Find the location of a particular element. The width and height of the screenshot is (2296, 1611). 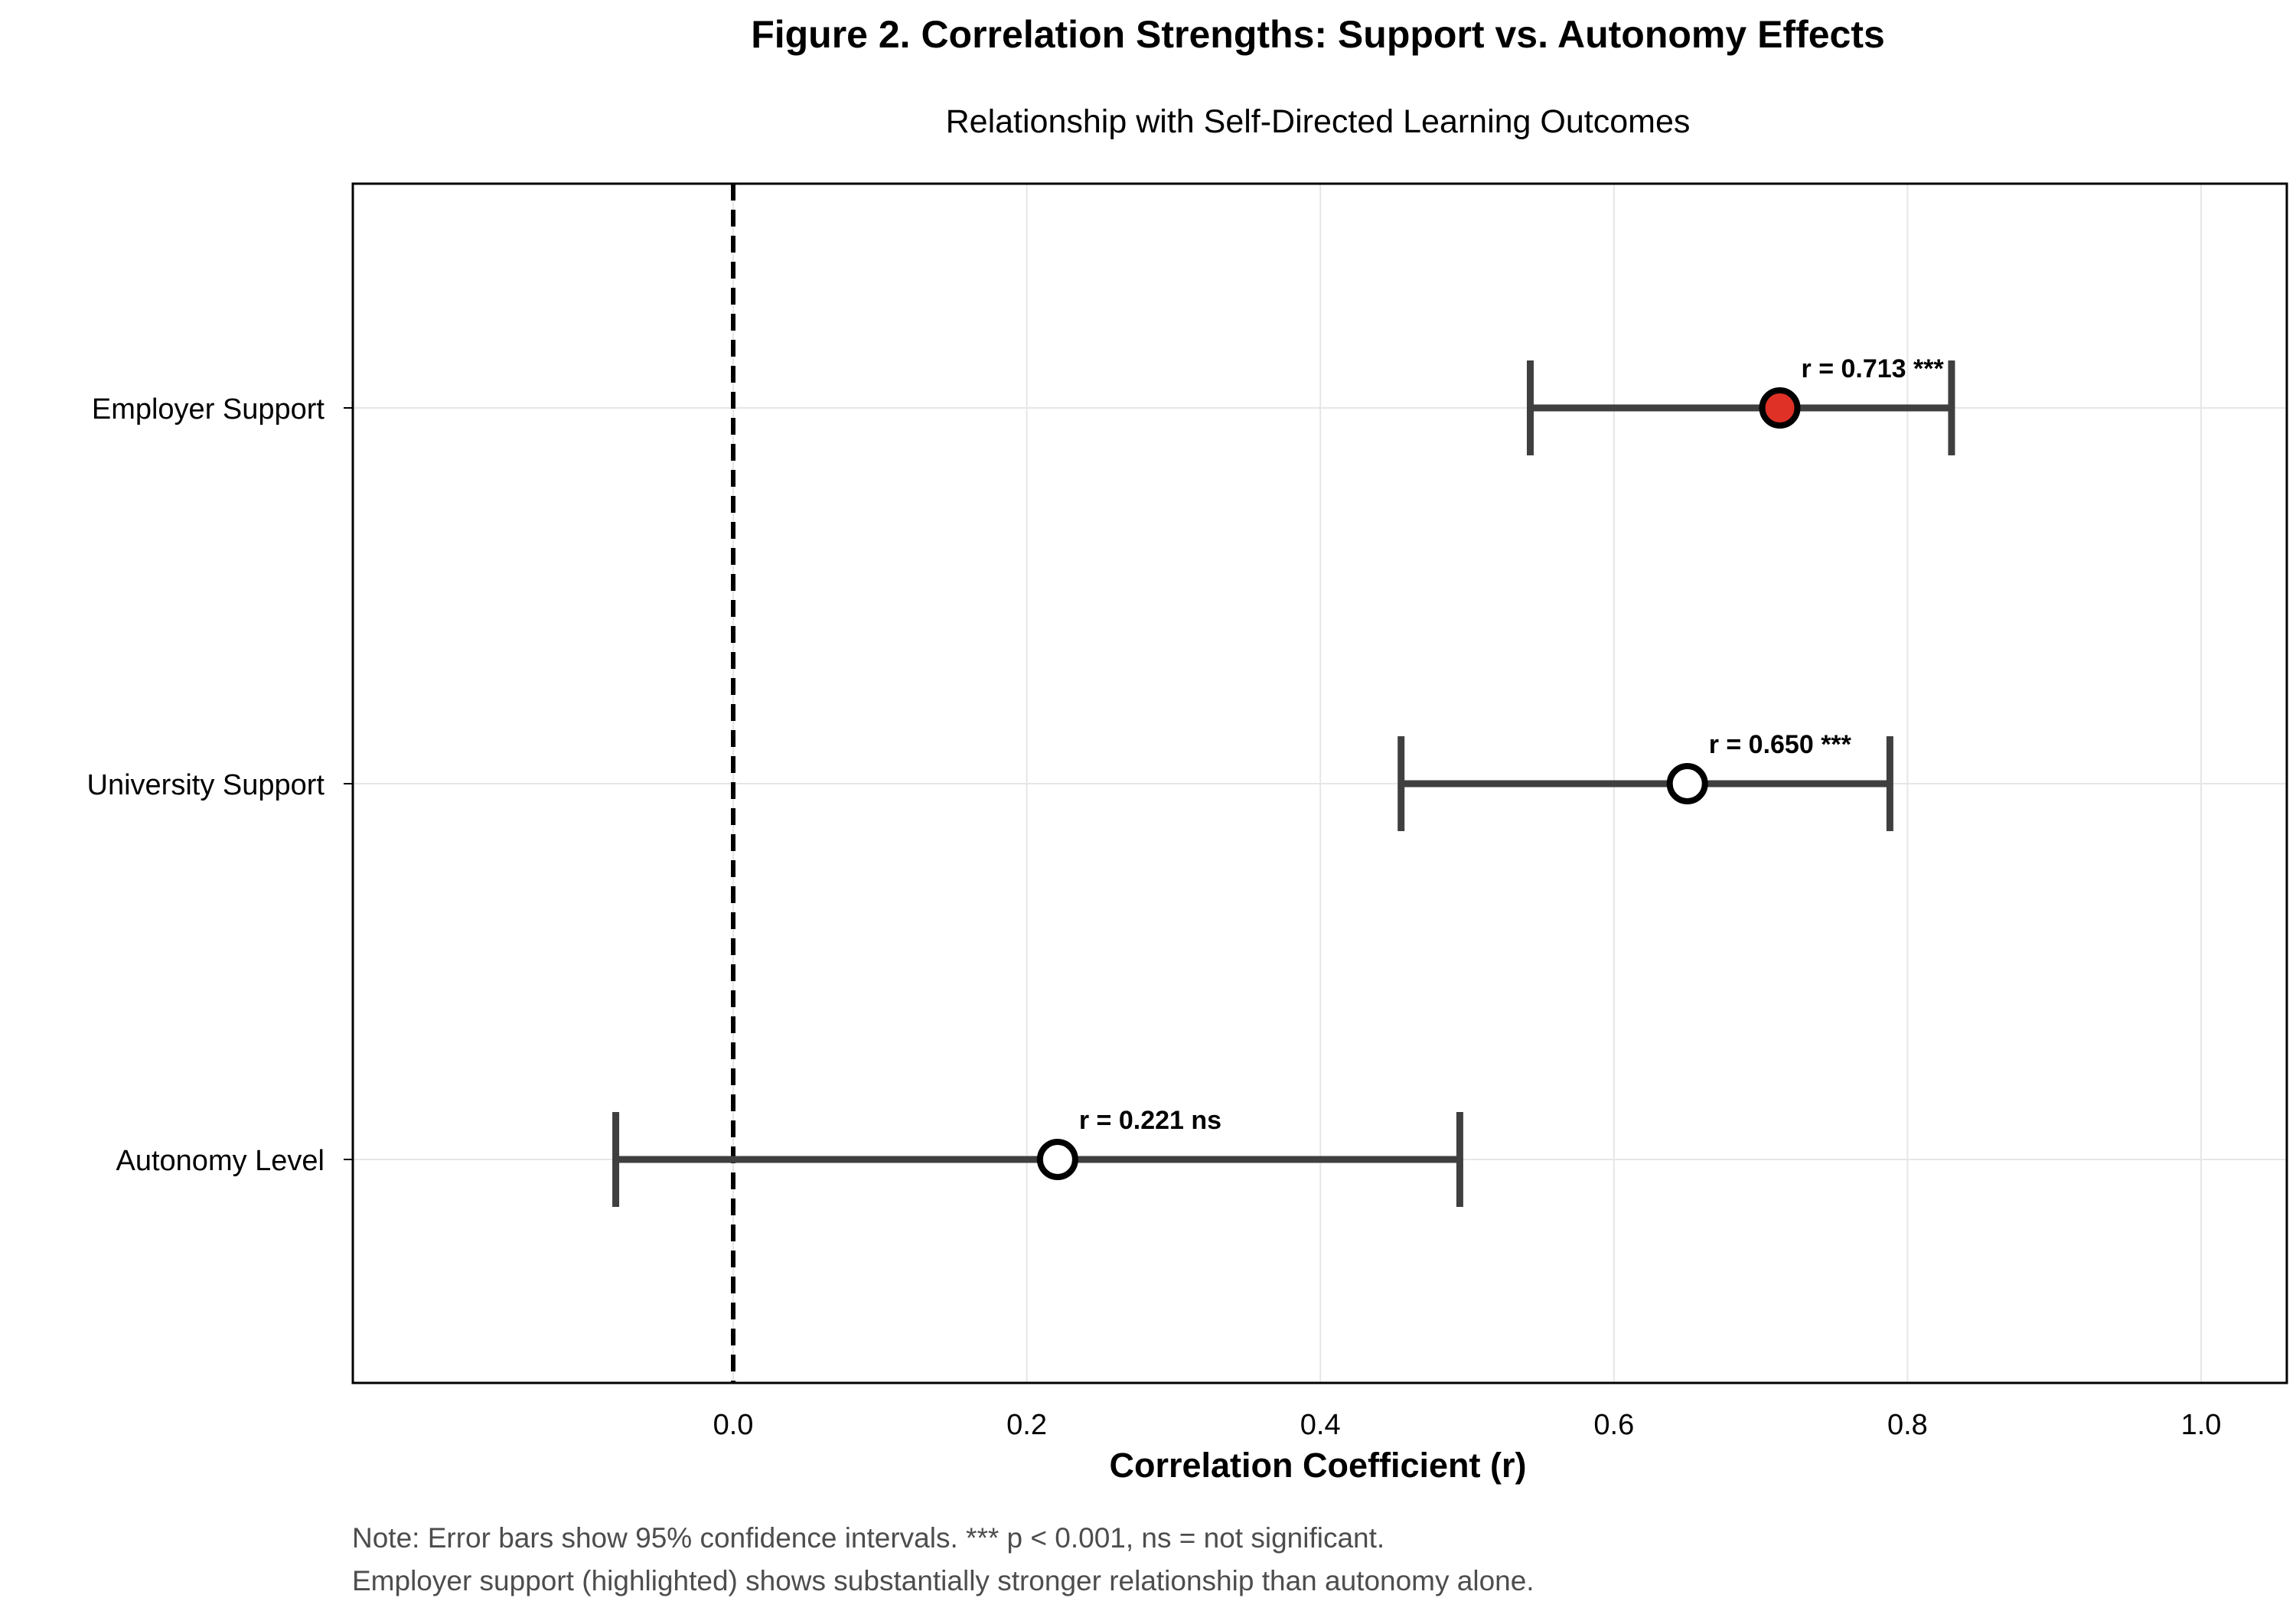

r-annotation: r = 0.221 ns is located at coordinates (1150, 1120).